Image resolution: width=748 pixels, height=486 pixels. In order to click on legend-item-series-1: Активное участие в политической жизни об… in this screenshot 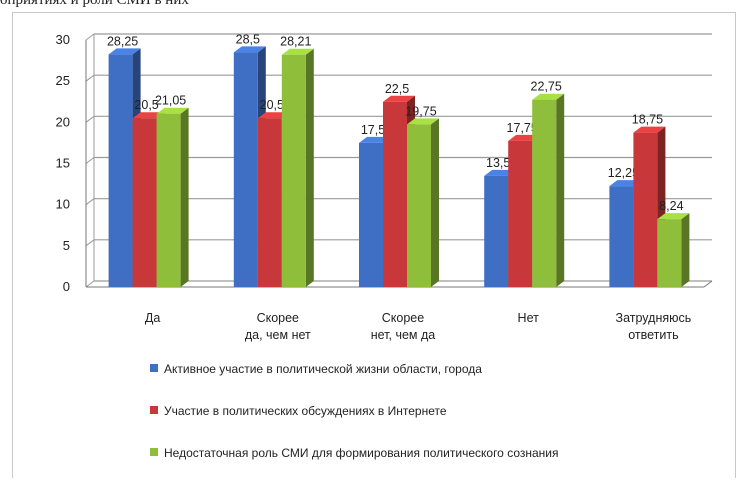, I will do `click(430, 369)`.